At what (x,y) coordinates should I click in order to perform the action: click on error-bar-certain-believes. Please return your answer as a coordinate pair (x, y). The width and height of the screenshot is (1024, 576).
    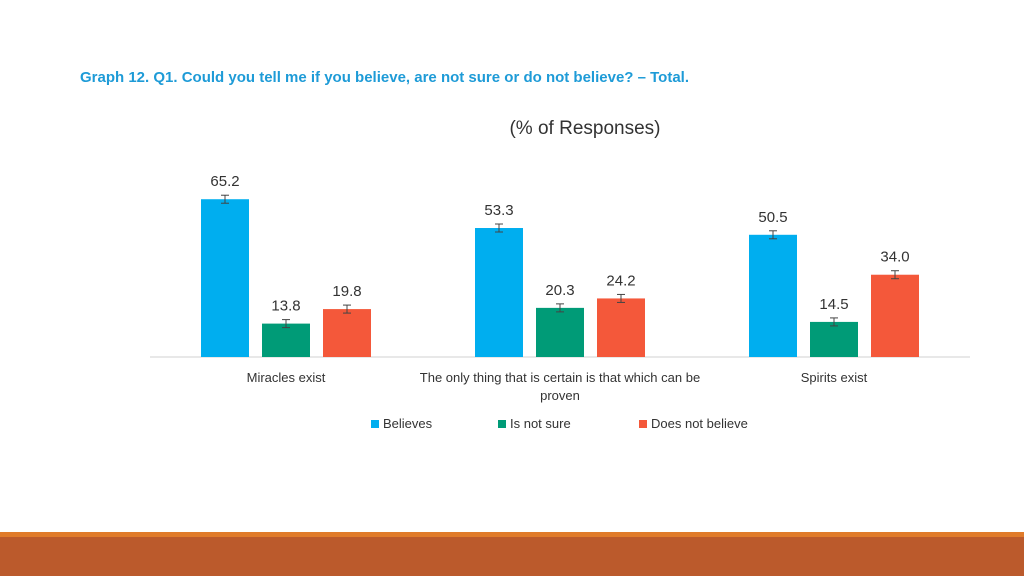
    Looking at the image, I should click on (499, 228).